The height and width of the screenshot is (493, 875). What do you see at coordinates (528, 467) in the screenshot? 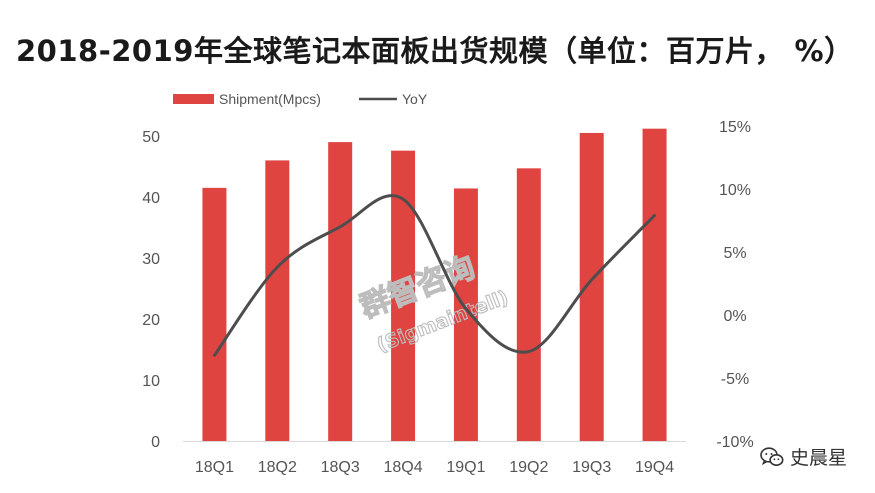
I see `x-tick-label: 19Q2` at bounding box center [528, 467].